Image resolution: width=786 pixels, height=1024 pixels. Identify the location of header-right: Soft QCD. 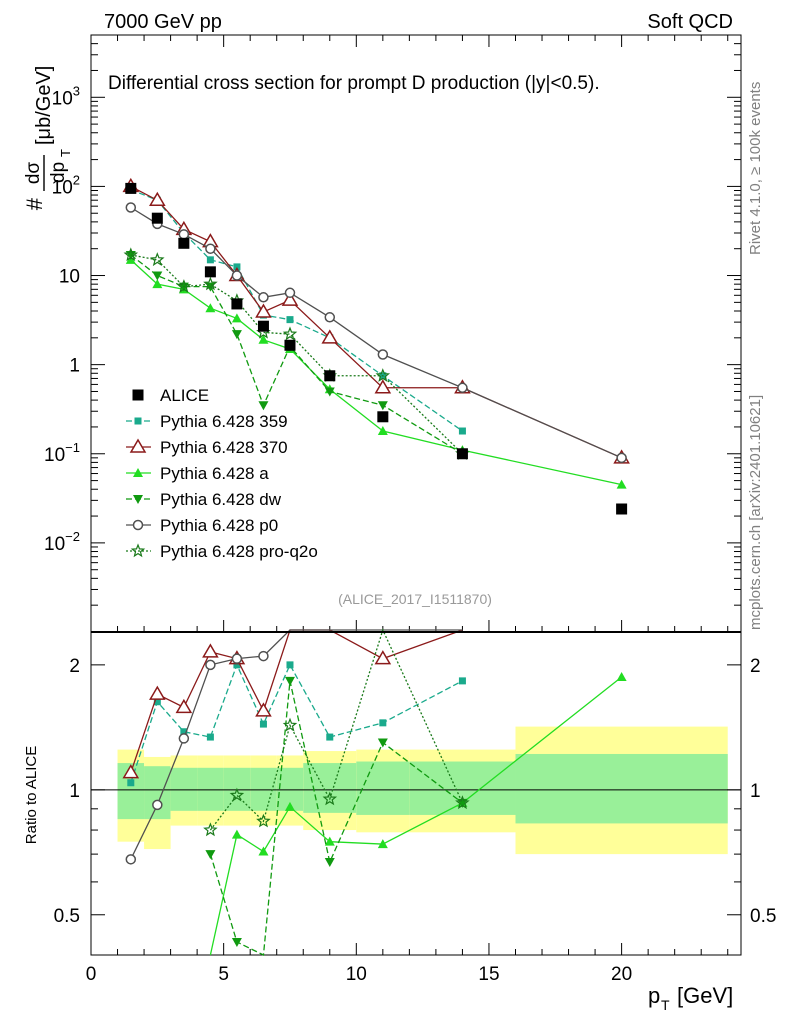
(690, 22).